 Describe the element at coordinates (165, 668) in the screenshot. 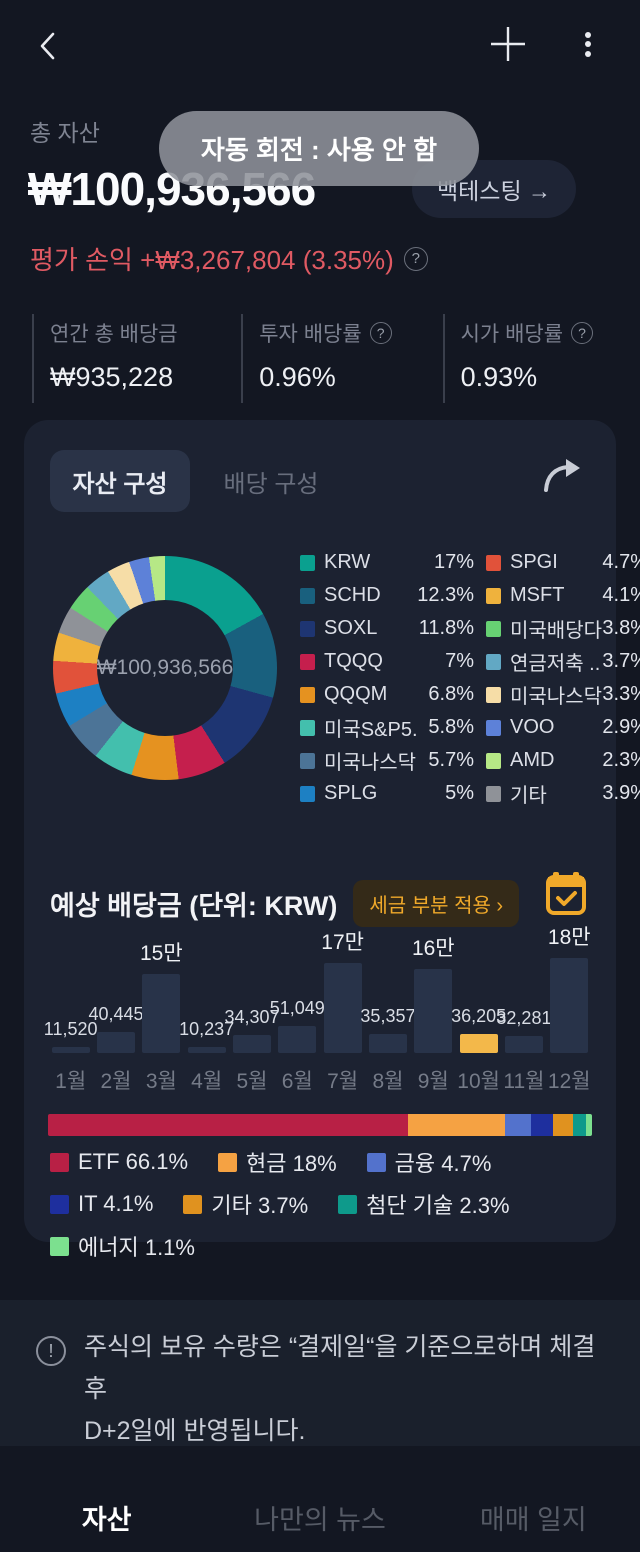

I see `asset-donut-chart: ₩100,936,566` at that location.